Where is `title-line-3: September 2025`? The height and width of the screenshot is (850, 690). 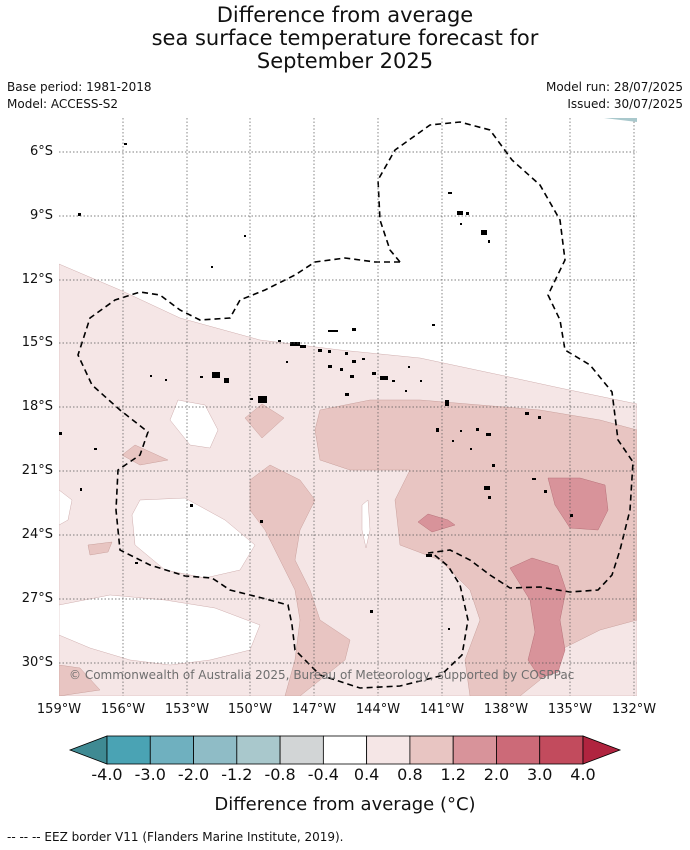
title-line-3: September 2025 is located at coordinates (345, 61).